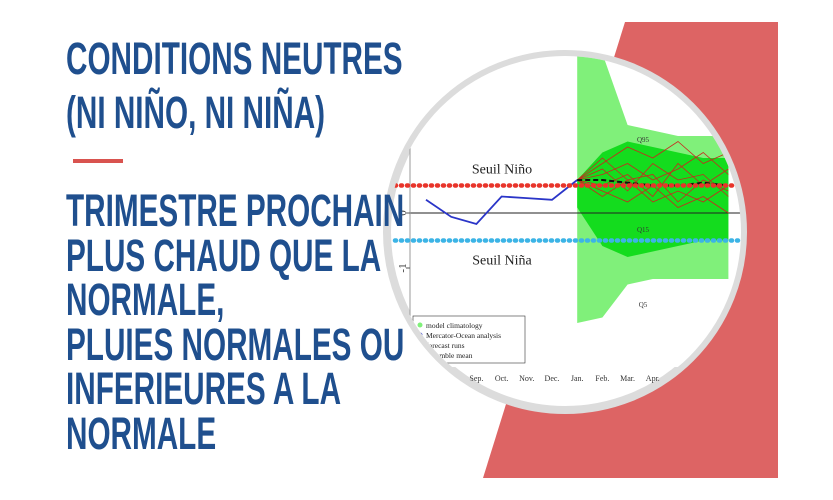 This screenshot has height=500, width=833. What do you see at coordinates (602, 378) in the screenshot?
I see `x-tick-label: Feb.` at bounding box center [602, 378].